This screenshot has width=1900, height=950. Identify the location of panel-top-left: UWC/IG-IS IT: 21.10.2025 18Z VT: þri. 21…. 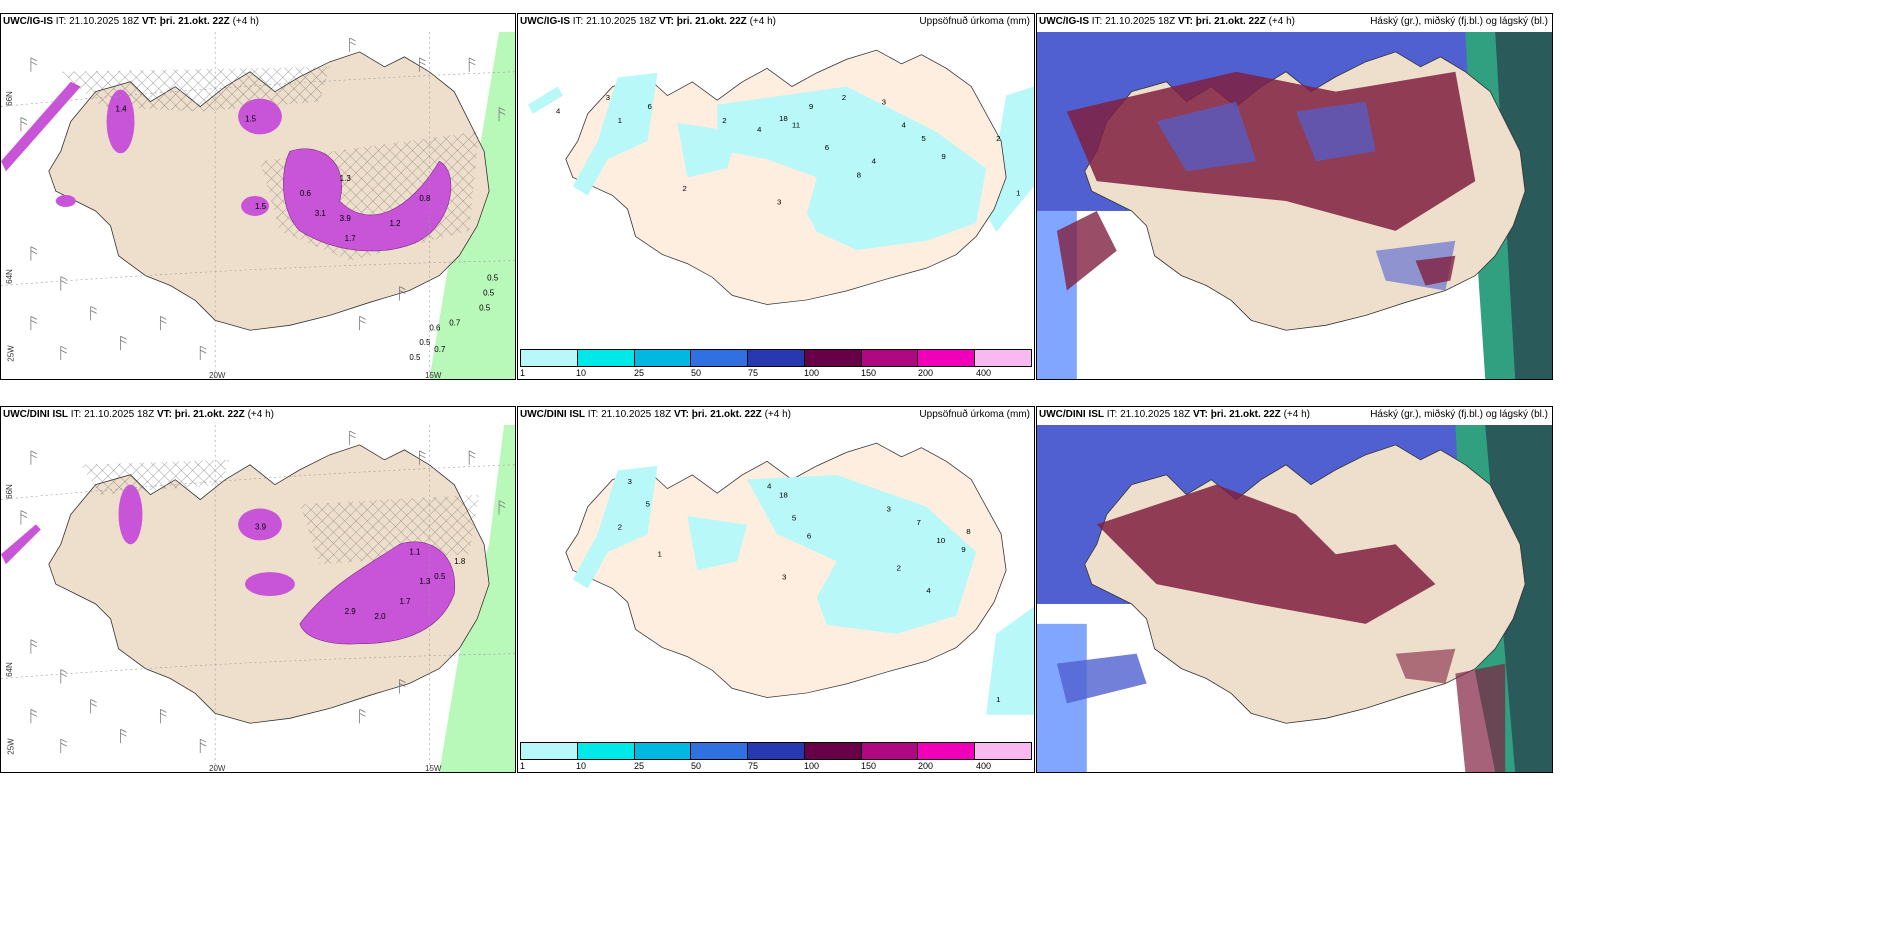
(258, 196).